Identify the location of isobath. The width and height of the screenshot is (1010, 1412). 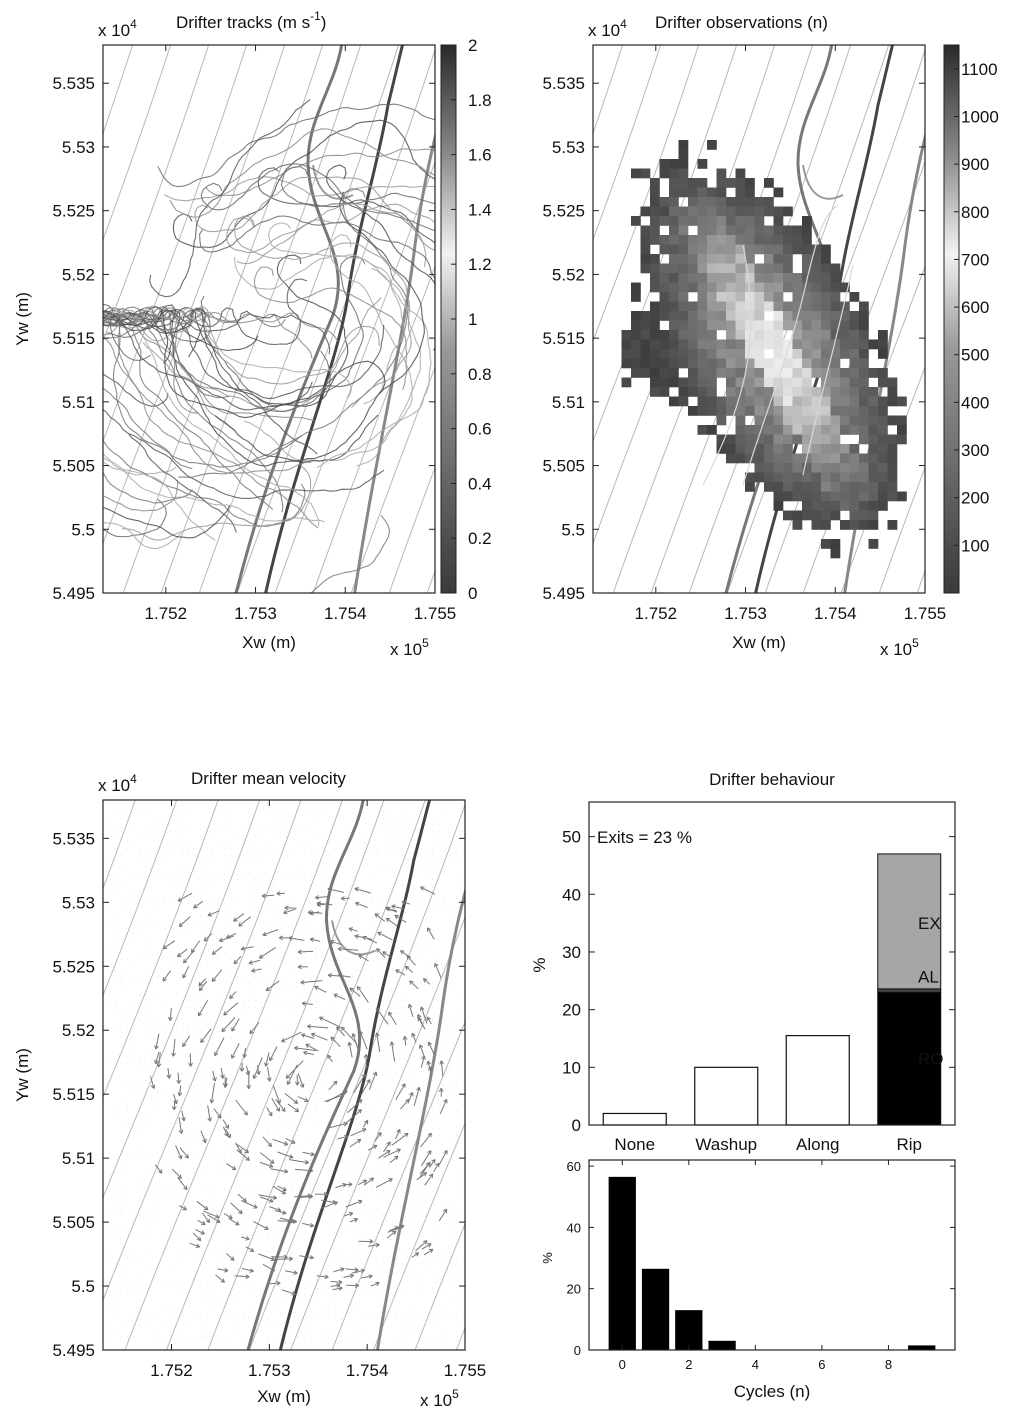
(608, 90).